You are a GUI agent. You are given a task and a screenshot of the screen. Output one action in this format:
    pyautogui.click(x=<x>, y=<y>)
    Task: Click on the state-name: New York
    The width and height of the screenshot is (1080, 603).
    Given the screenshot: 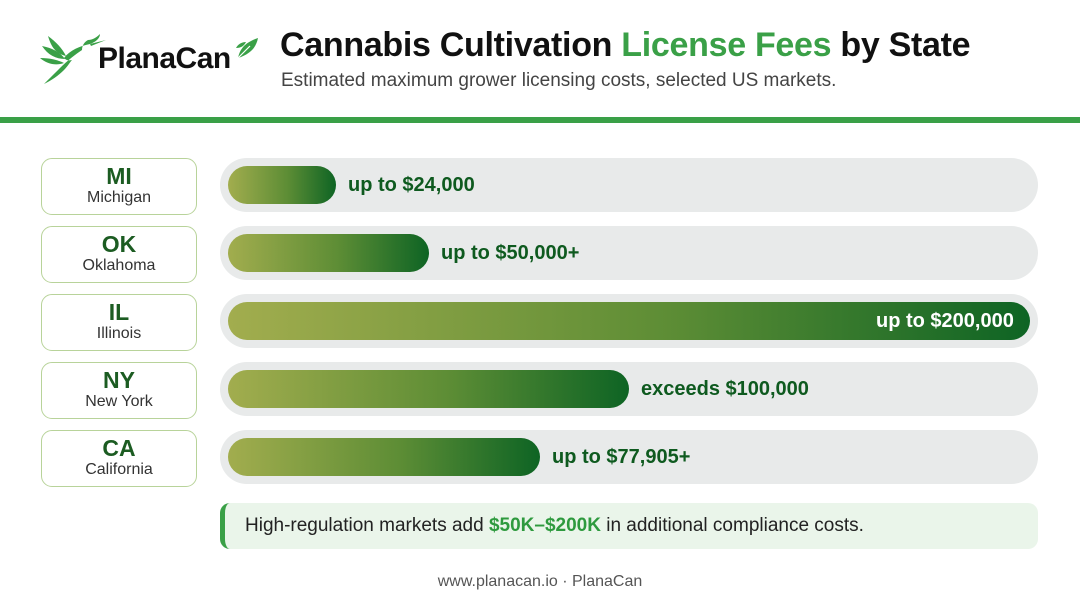 What is the action you would take?
    pyautogui.click(x=119, y=401)
    